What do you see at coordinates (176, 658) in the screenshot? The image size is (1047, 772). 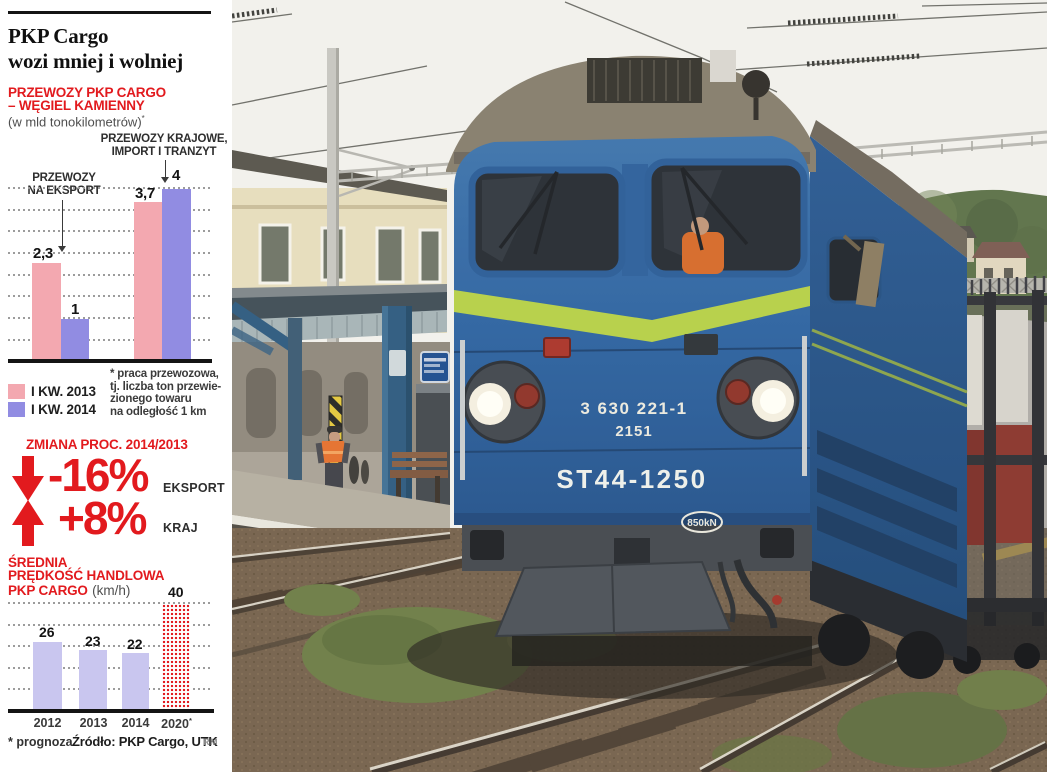 I see `bar-speed-2020-forecast` at bounding box center [176, 658].